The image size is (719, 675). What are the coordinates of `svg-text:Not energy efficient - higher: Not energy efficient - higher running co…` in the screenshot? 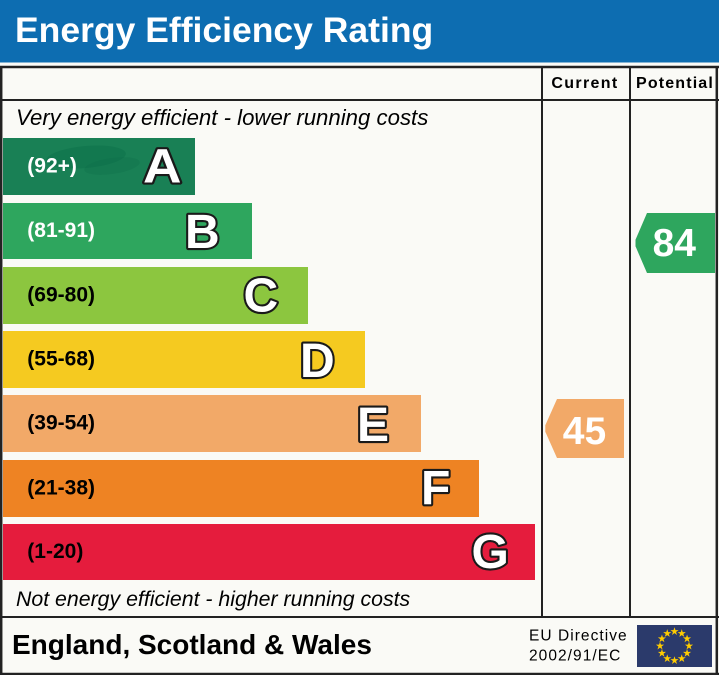 It's located at (213, 599).